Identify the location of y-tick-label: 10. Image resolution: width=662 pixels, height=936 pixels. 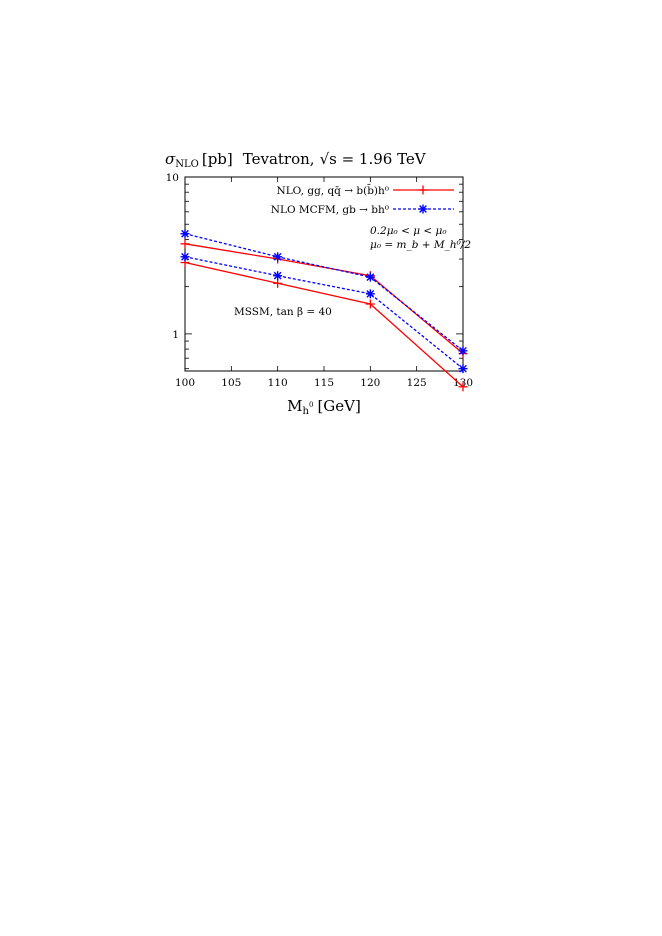
(172, 178).